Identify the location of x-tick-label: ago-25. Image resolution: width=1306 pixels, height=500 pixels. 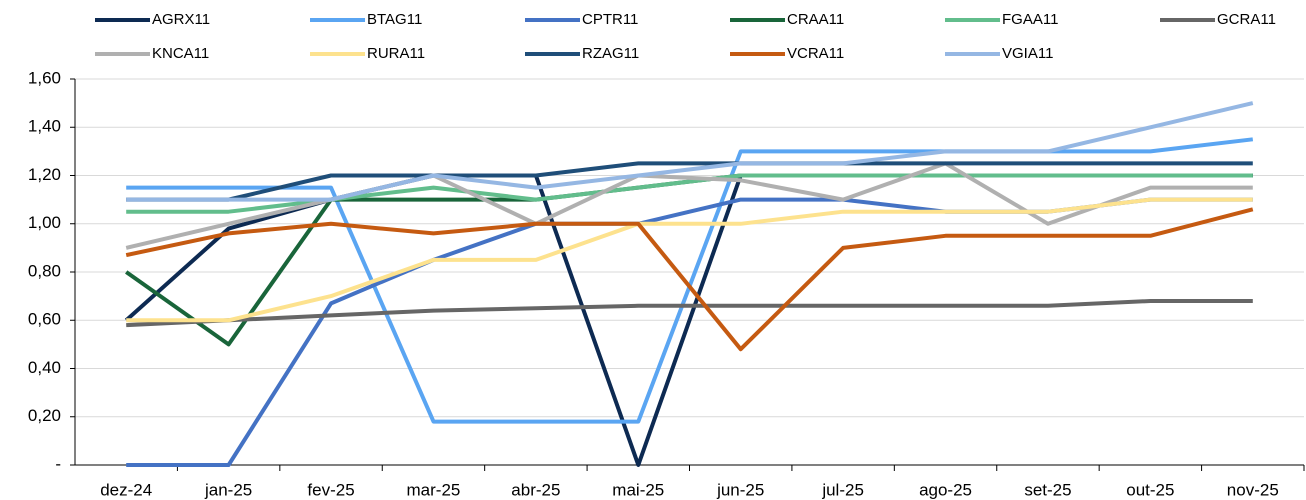
(945, 489).